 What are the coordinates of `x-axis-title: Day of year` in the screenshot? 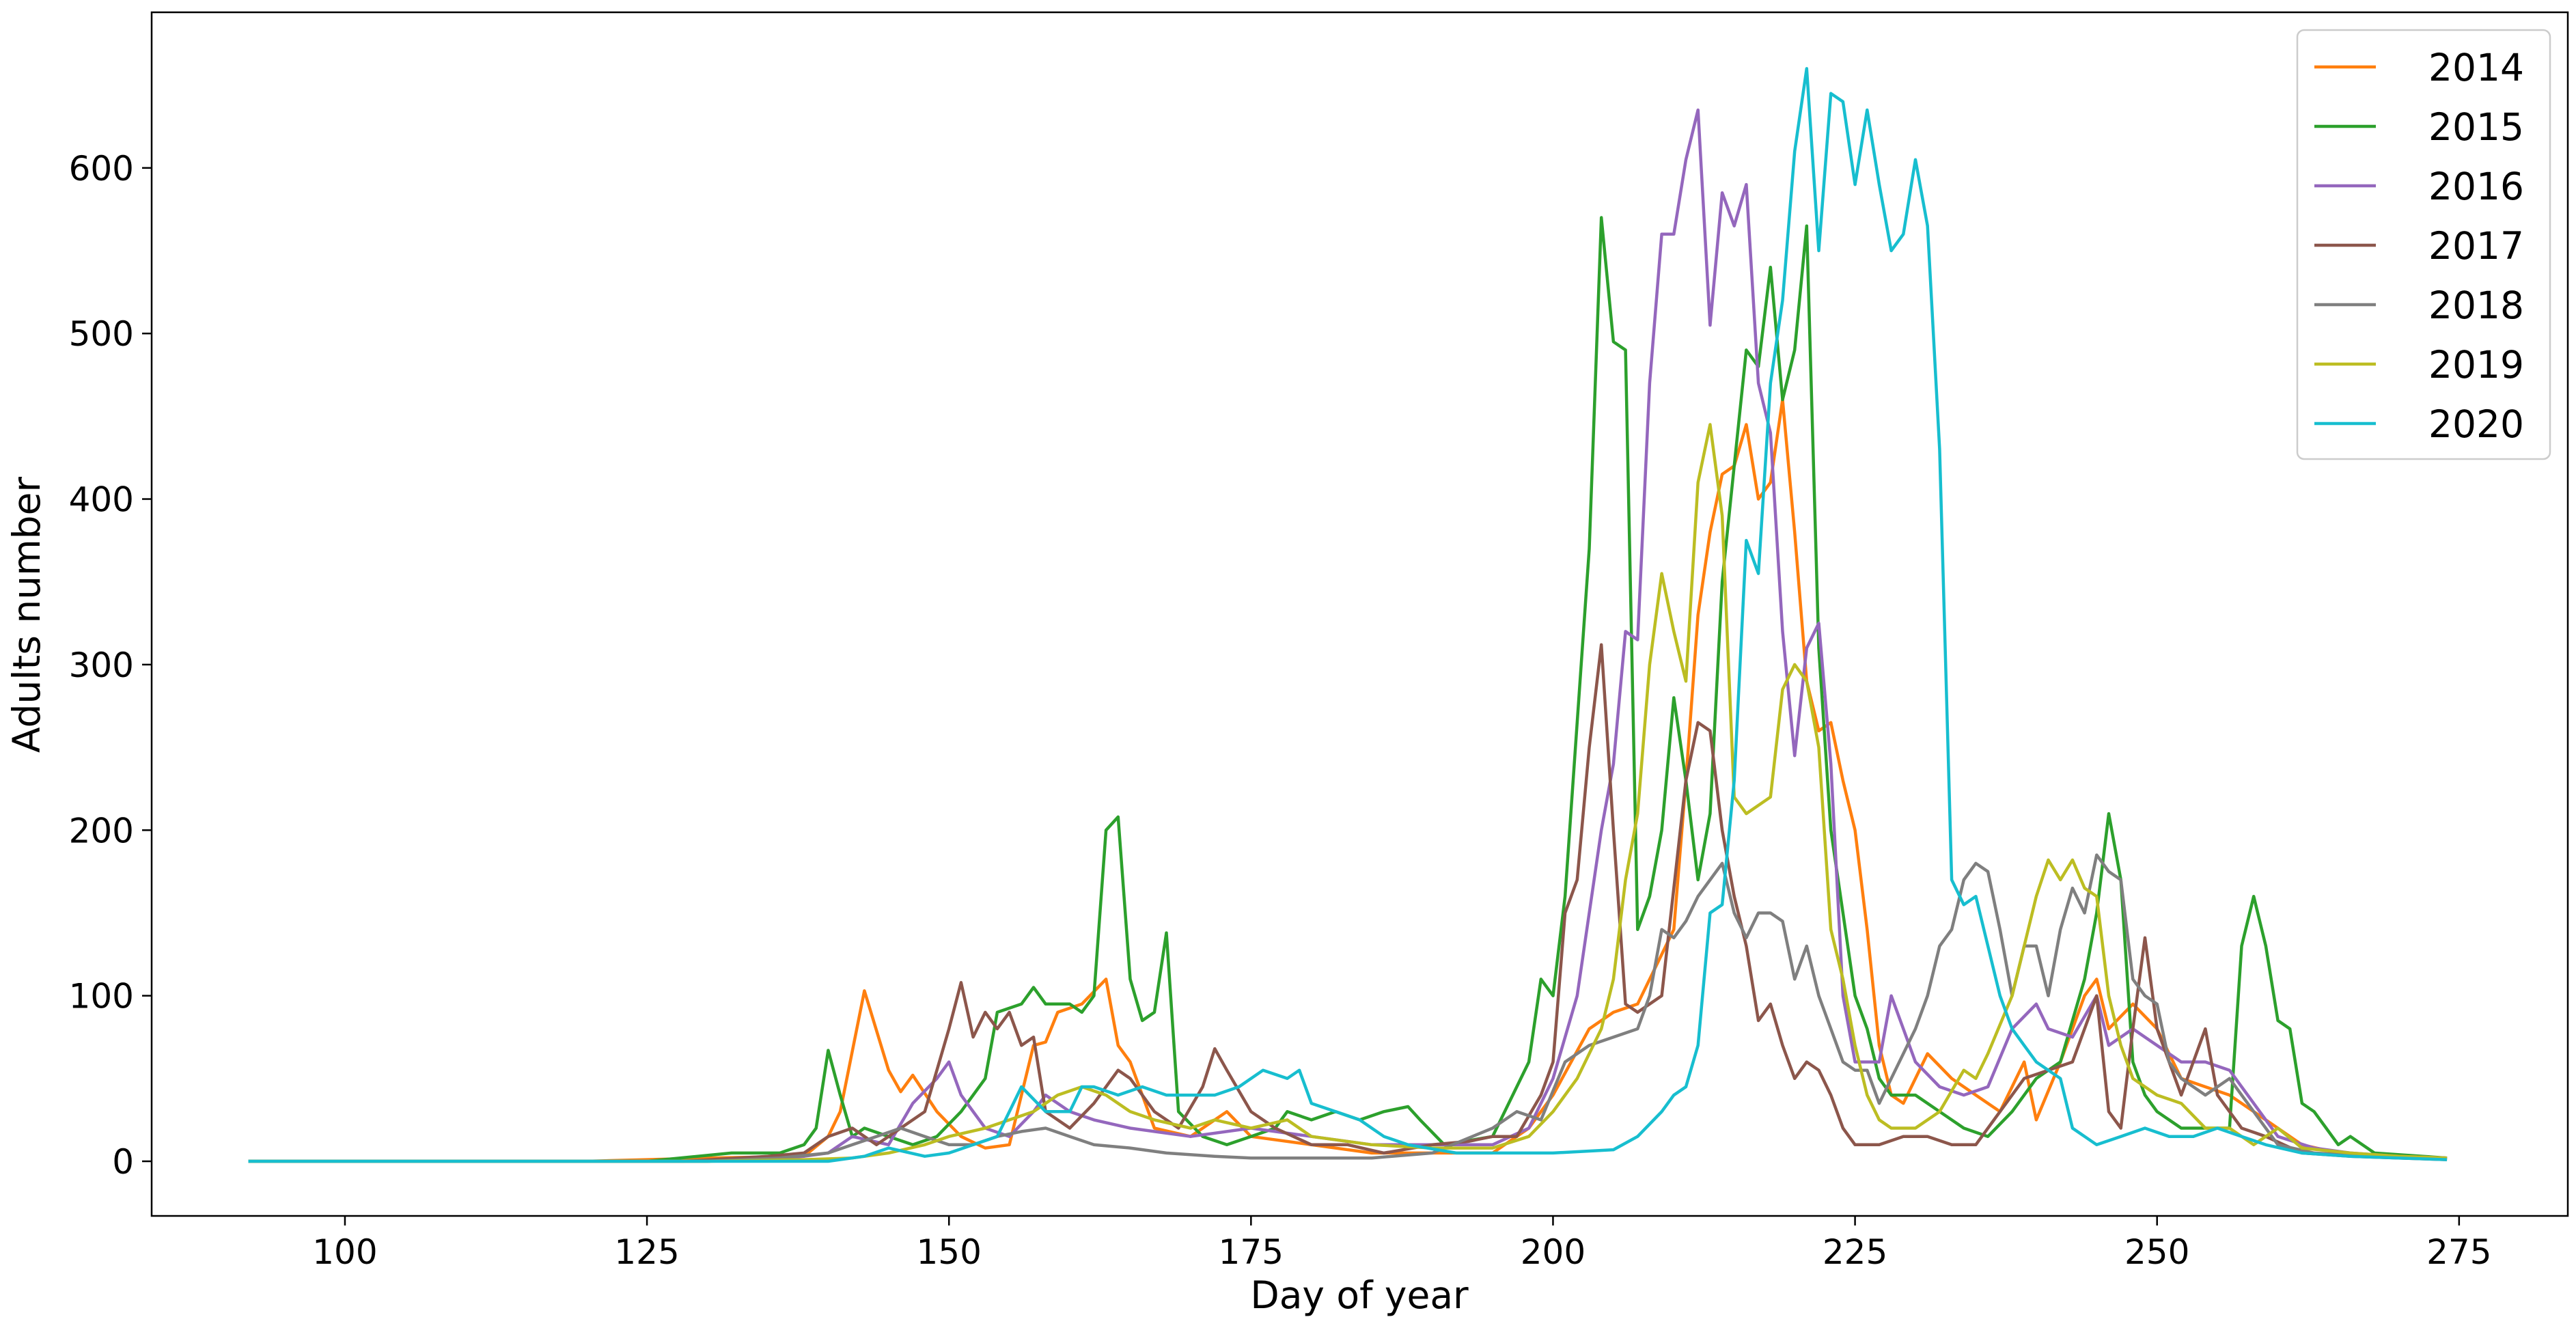 It's located at (1359, 1295).